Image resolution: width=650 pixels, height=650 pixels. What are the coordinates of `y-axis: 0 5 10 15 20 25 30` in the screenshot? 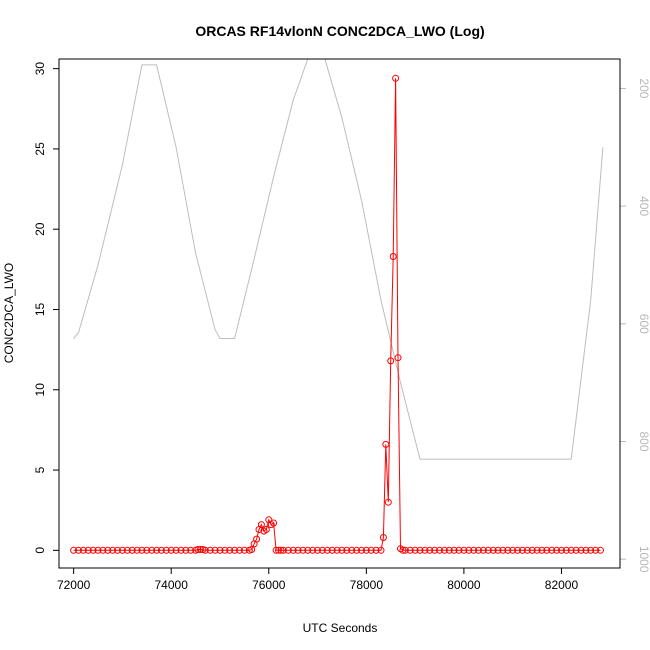 It's located at (46, 308).